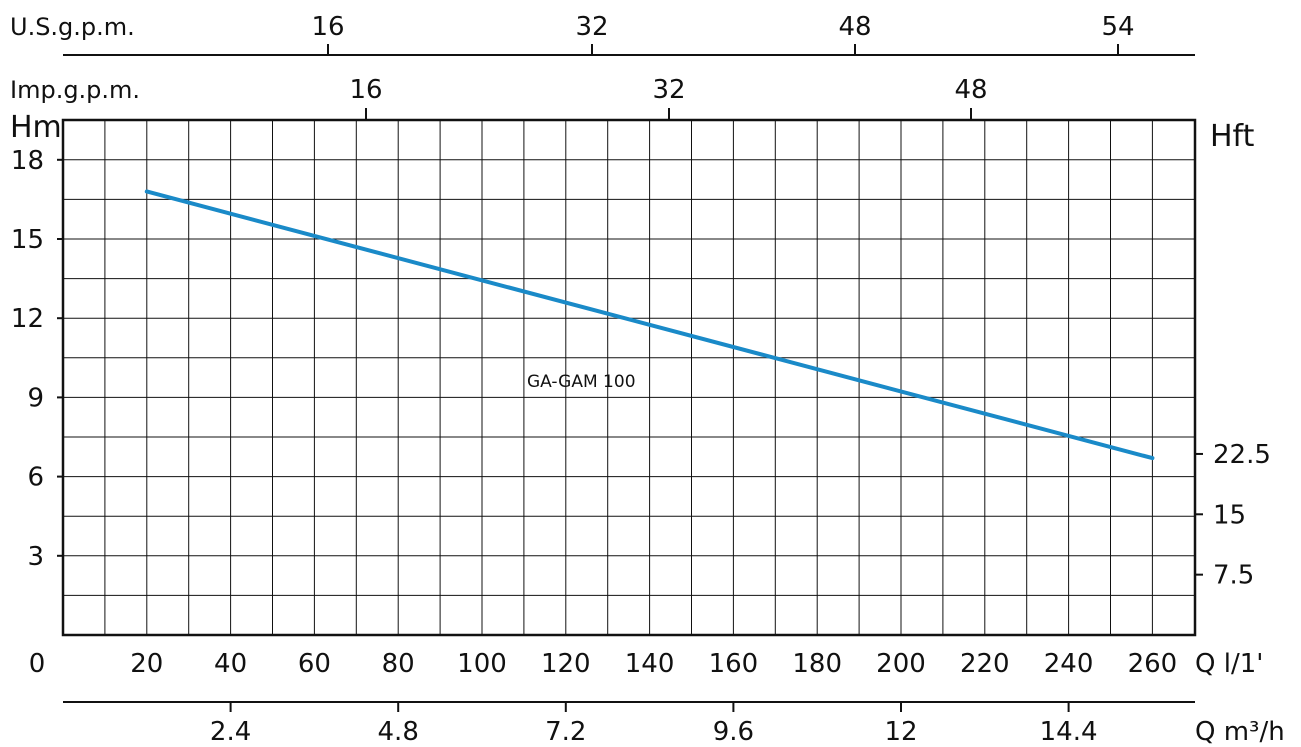 This screenshot has height=747, width=1301. I want to click on right-tick-label: 22.5, so click(1242, 455).